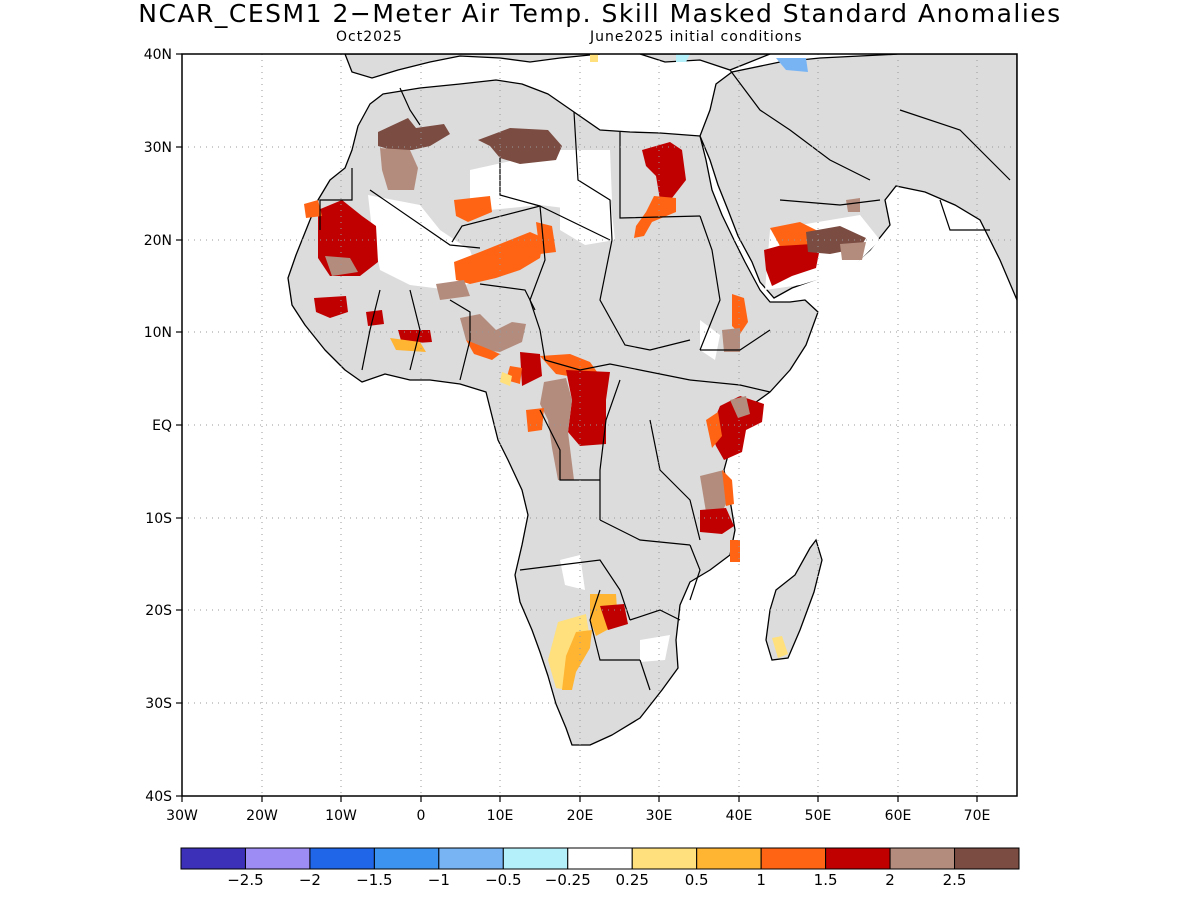 The width and height of the screenshot is (1200, 900). Describe the element at coordinates (659, 816) in the screenshot. I see `lon-label: 30E` at that location.